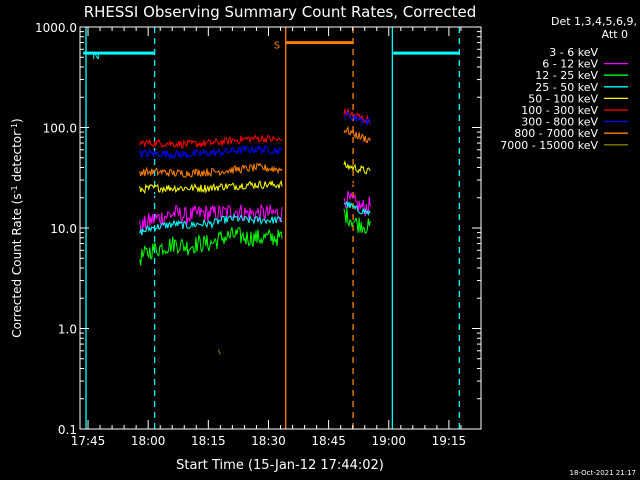  Describe the element at coordinates (563, 98) in the screenshot. I see `legend-label: 50 - 100 keV` at that location.